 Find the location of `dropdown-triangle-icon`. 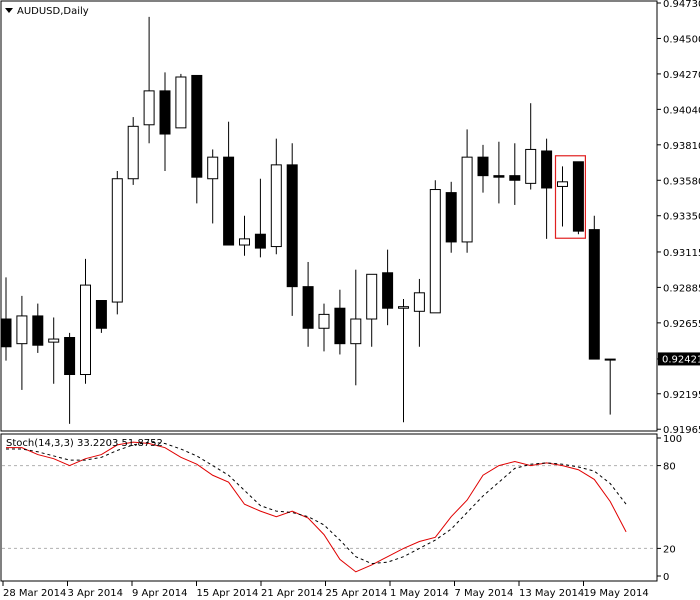

dropdown-triangle-icon is located at coordinates (9, 10).